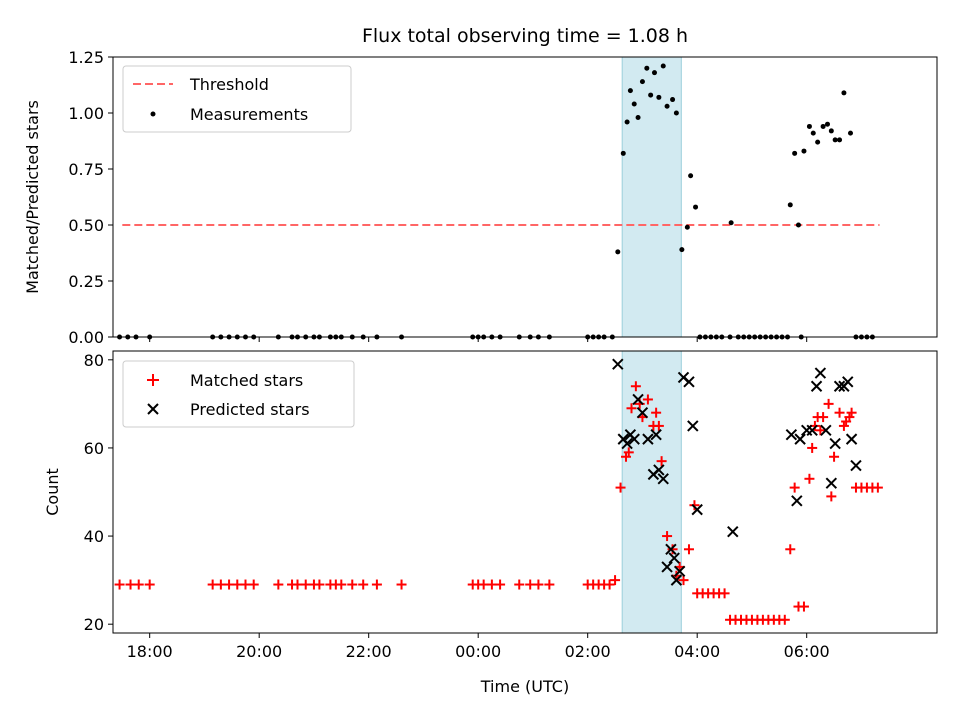 The width and height of the screenshot is (960, 724). I want to click on x-tick-label: 06:00, so click(807, 651).